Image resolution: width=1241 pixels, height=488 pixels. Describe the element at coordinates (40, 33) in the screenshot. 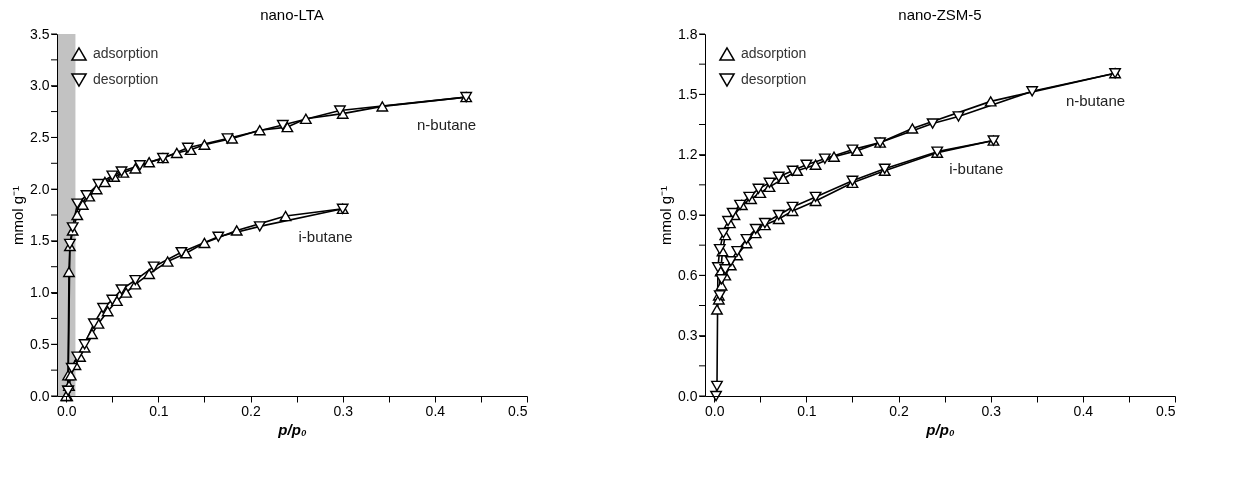

I see `y-tick-label: 3.5` at that location.